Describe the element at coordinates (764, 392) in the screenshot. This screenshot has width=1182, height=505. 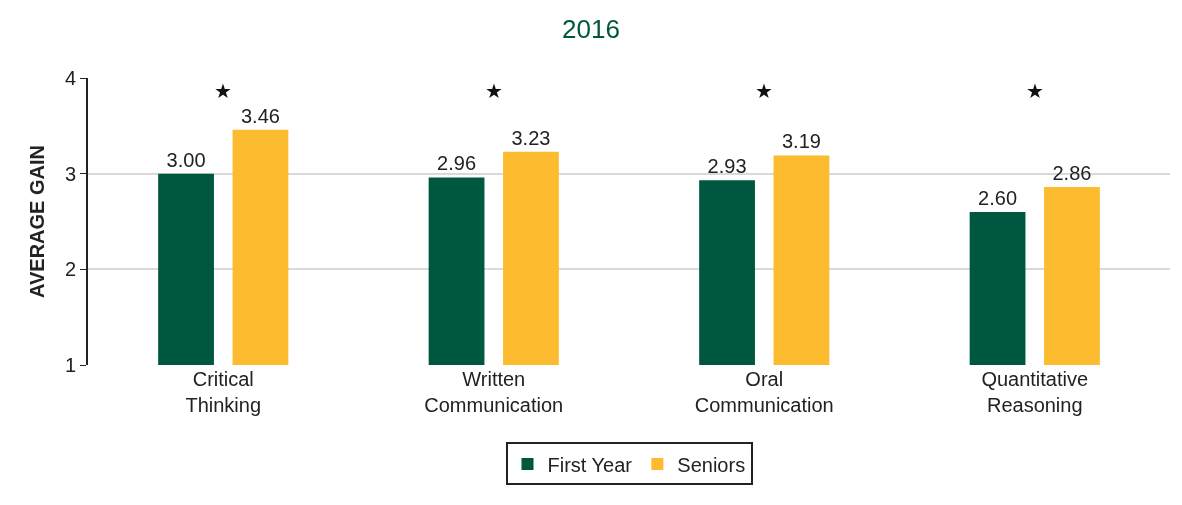
I see `x-tick-label: Oral Communication` at that location.